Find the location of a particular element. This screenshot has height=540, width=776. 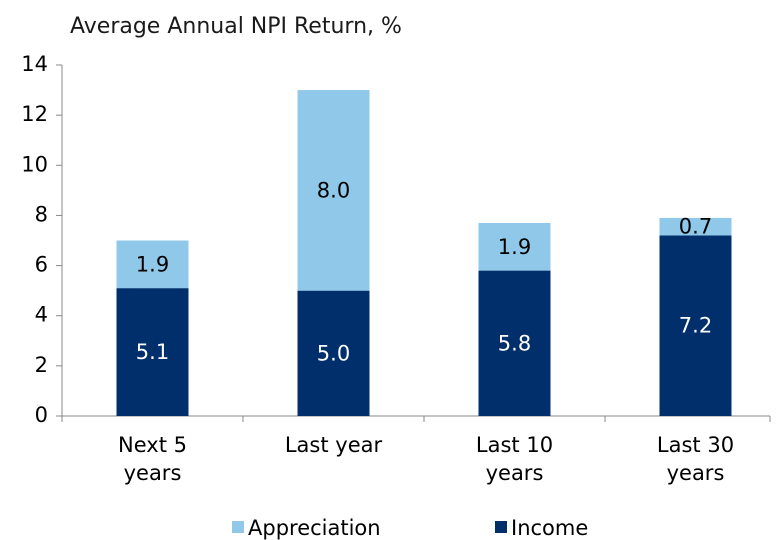

chart-title: Average Annual NPI Return, % is located at coordinates (236, 26).